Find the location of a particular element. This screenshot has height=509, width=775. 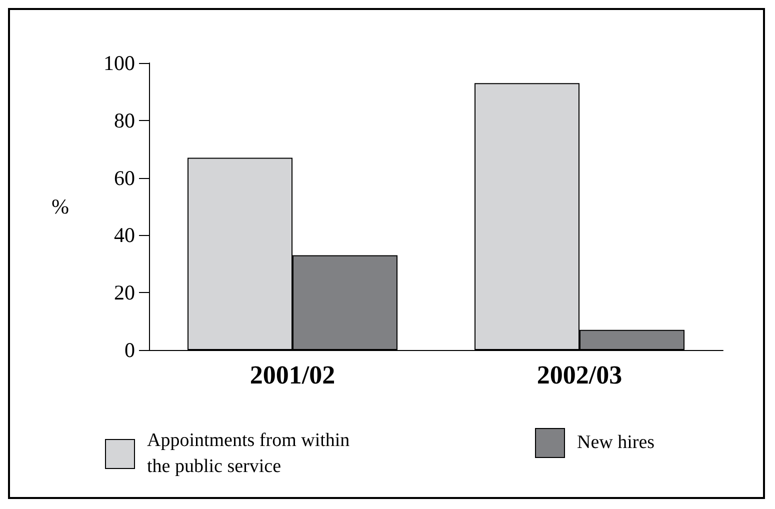

legend-label: New hires is located at coordinates (616, 443).